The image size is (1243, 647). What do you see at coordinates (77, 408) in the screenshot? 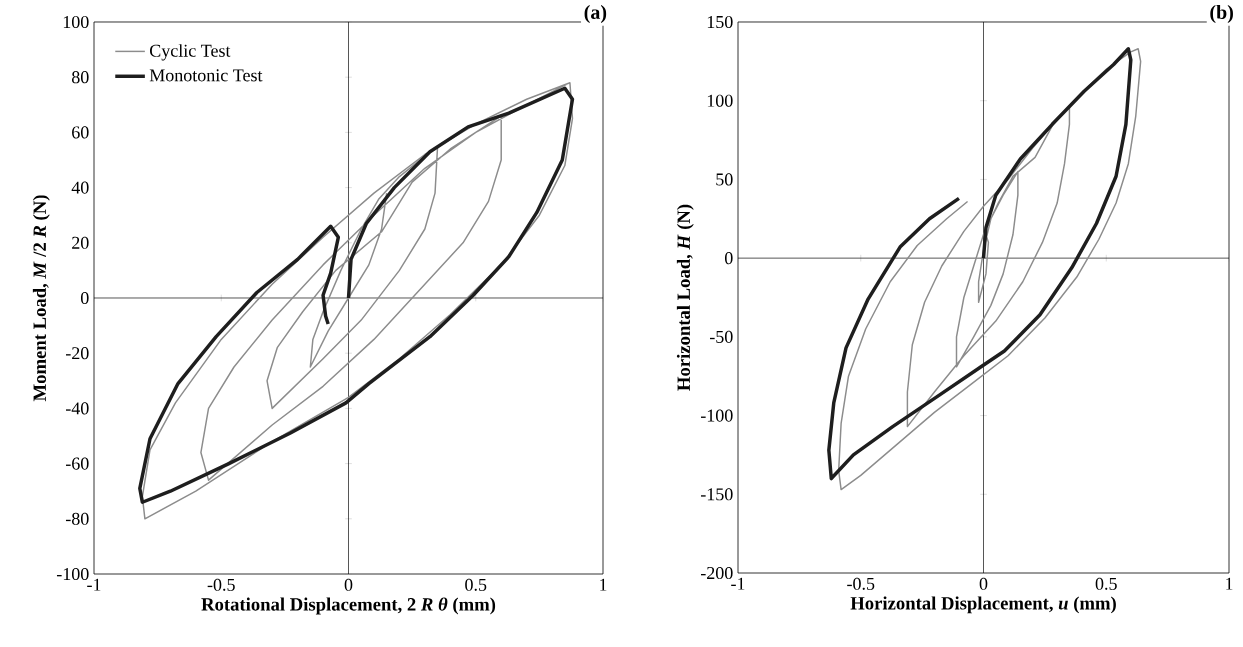
I see `y-tick-label: -40` at bounding box center [77, 408].